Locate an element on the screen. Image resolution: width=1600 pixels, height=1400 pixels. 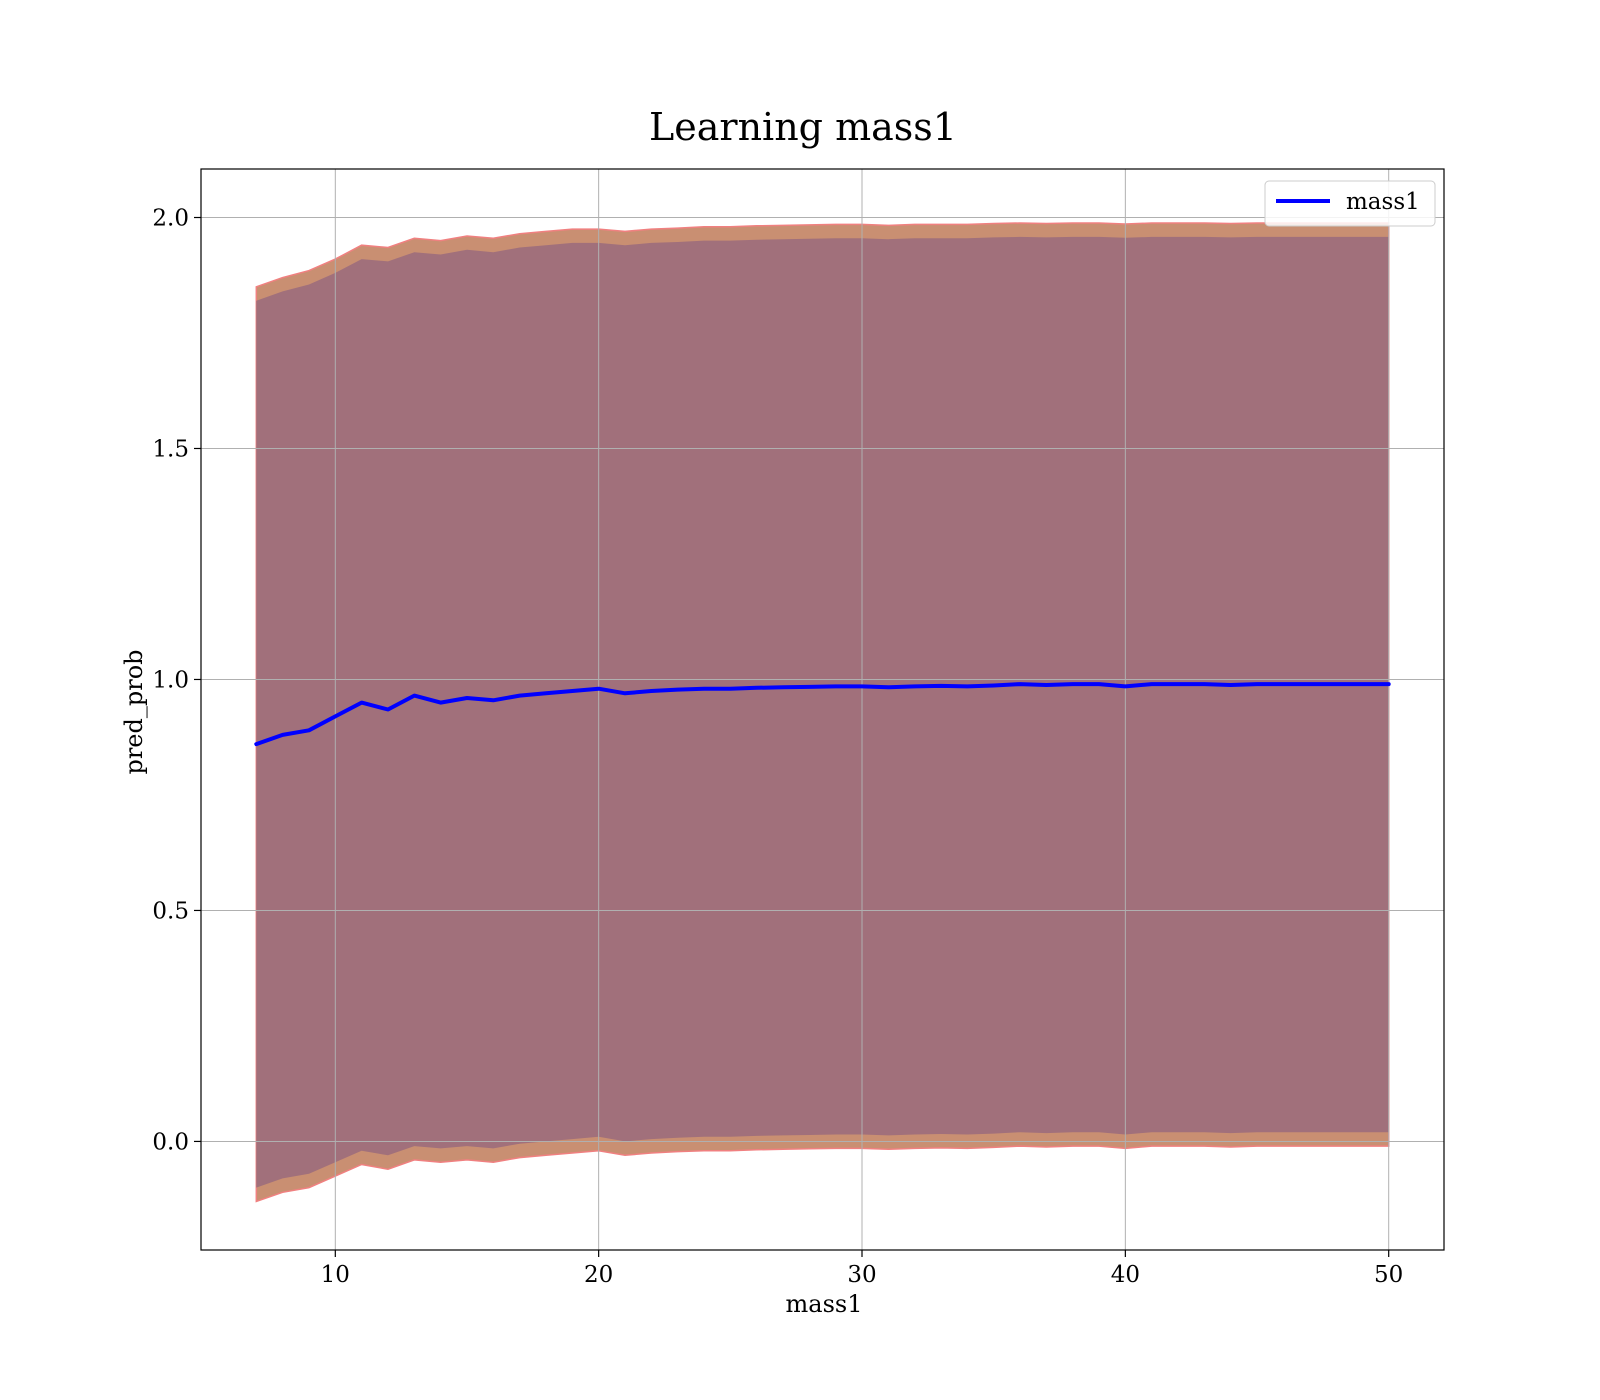
y-axis-label: pred_prob is located at coordinates (134, 711).